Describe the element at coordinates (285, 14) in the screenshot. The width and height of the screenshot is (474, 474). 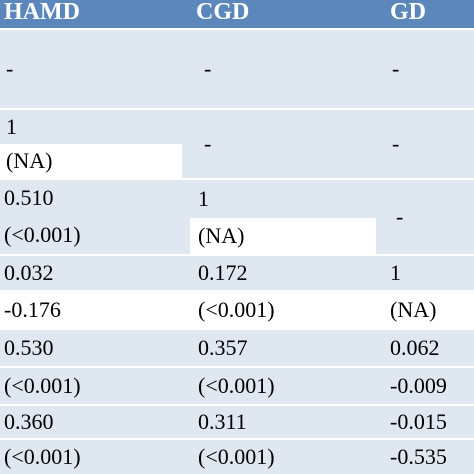
I see `header-cgd: CGD` at that location.